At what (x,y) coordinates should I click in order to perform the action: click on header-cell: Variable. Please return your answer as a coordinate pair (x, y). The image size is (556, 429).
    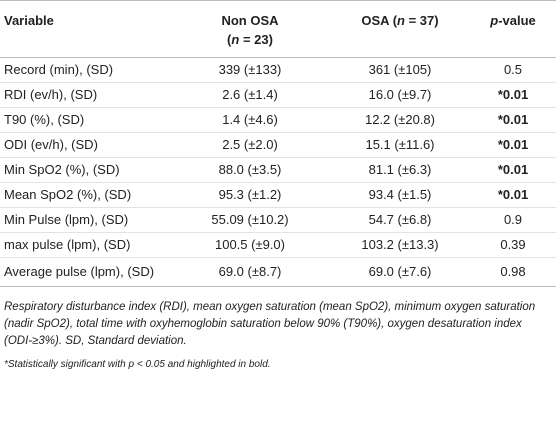
    Looking at the image, I should click on (85, 29).